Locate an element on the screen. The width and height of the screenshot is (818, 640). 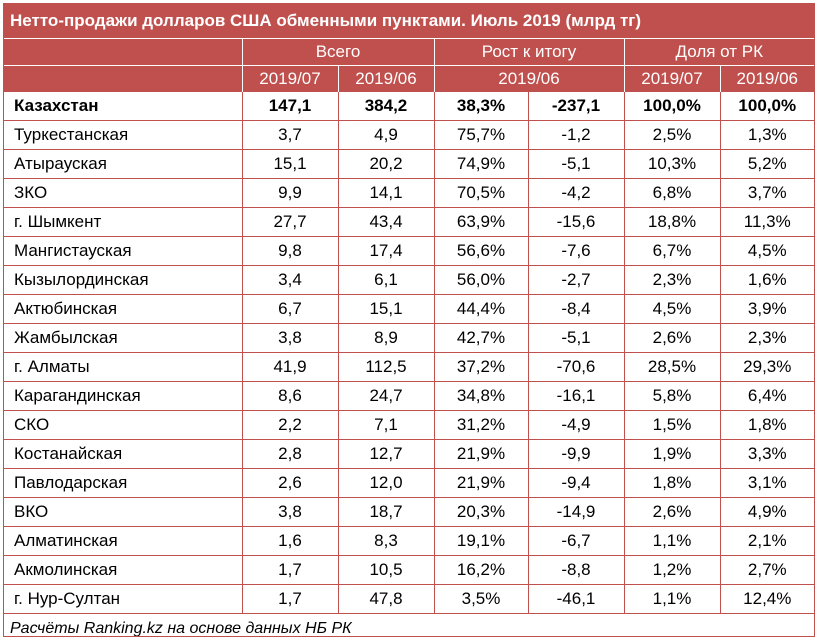
total-2019-06-cell: 43,4 is located at coordinates (385, 222).